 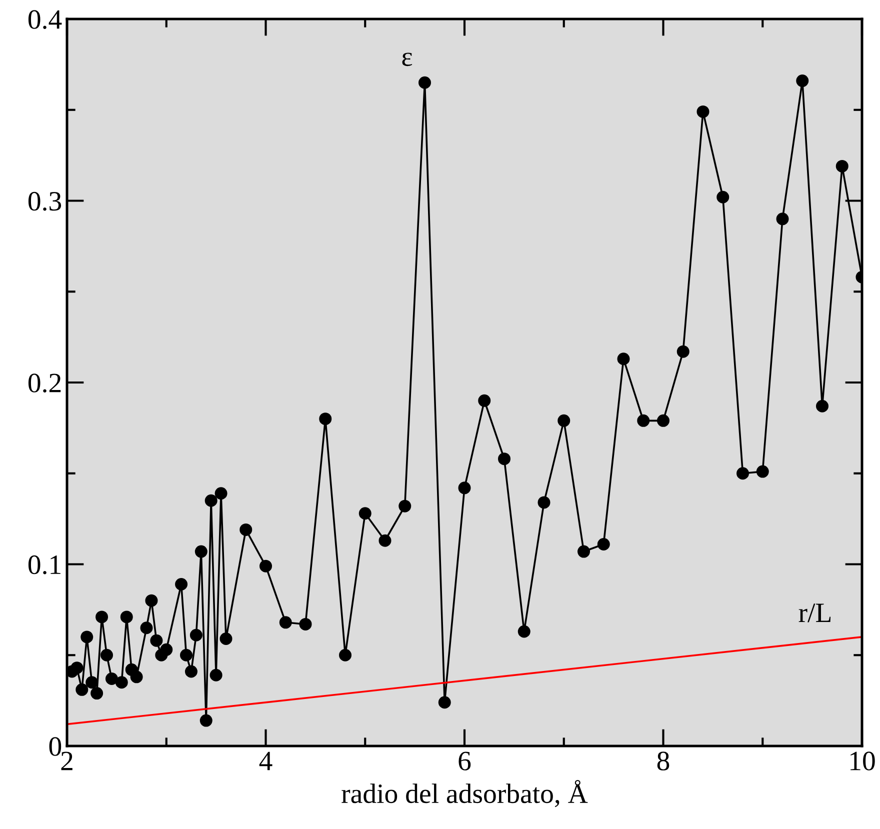 What do you see at coordinates (55, 746) in the screenshot?
I see `y-tick-label: 0` at bounding box center [55, 746].